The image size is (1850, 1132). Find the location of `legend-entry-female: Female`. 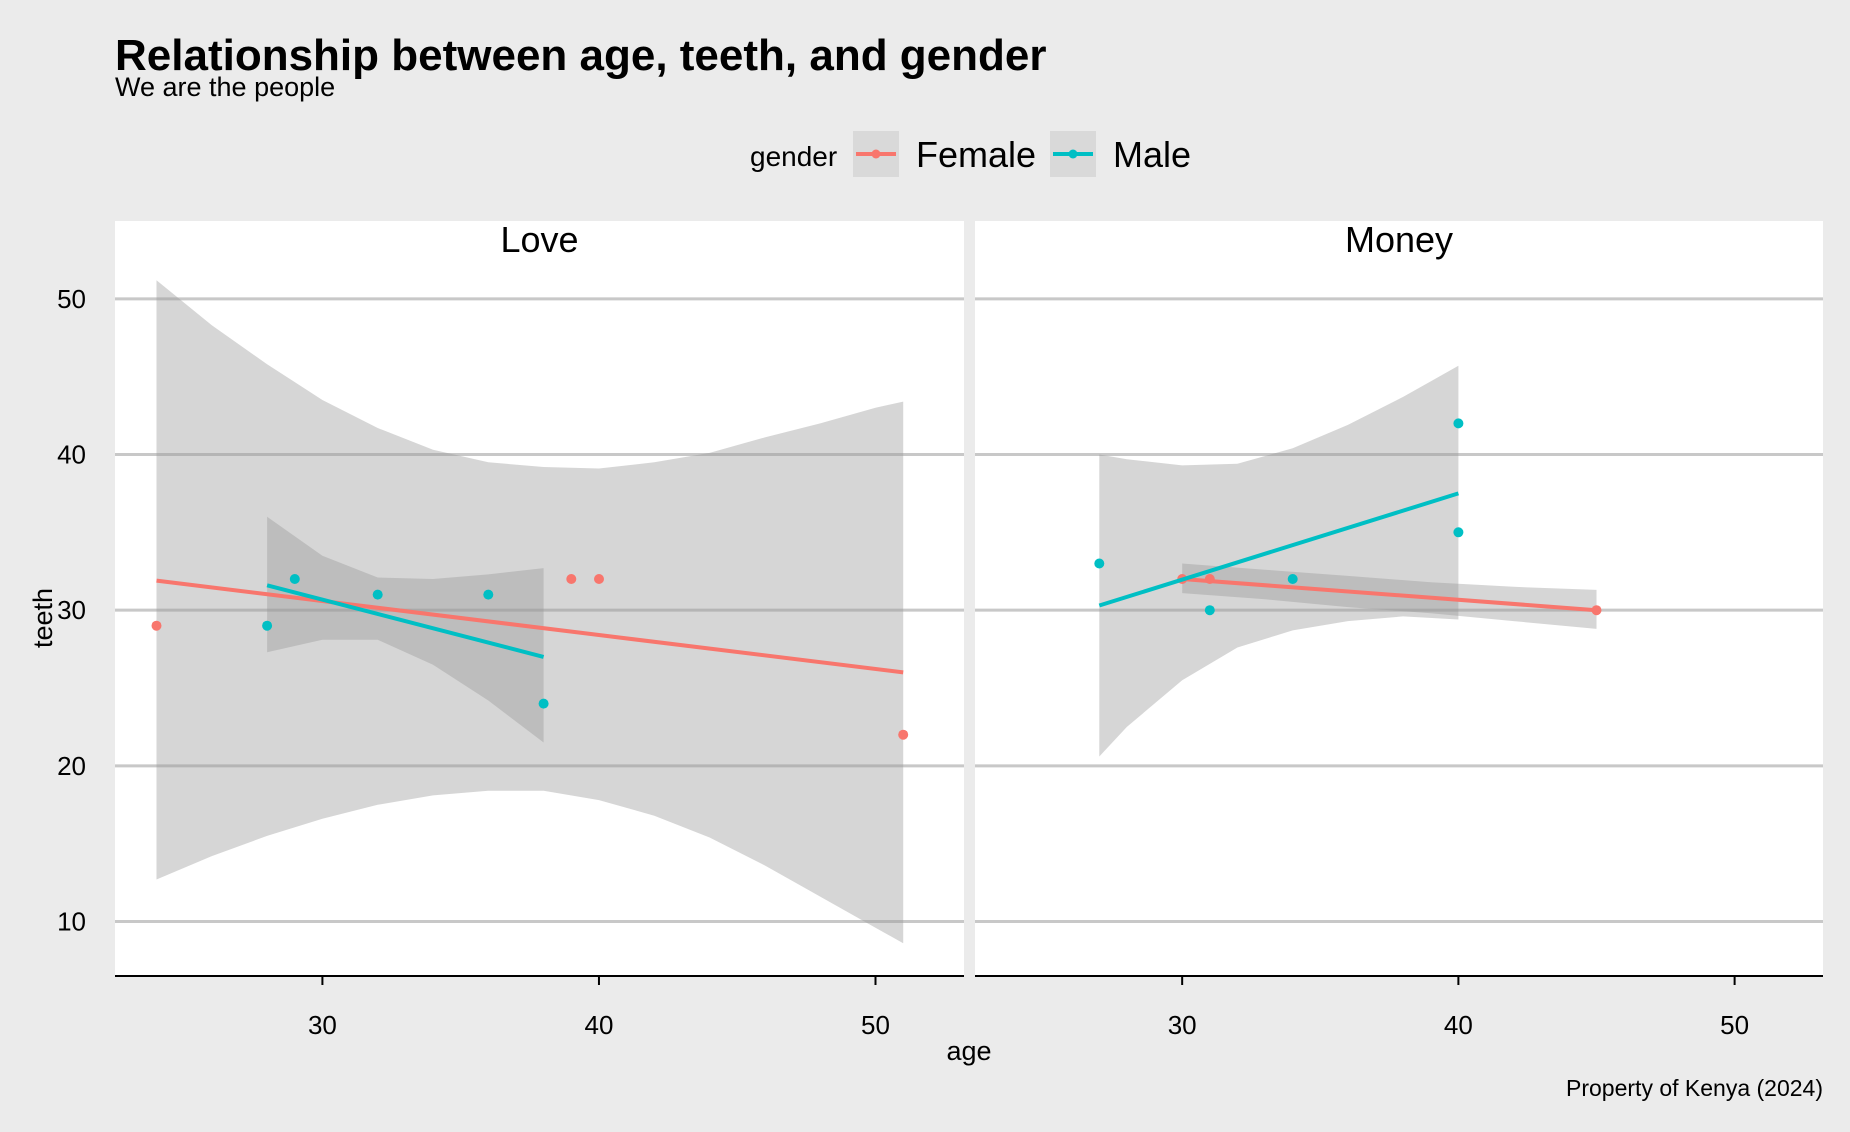

legend-entry-female: Female is located at coordinates (944, 154).